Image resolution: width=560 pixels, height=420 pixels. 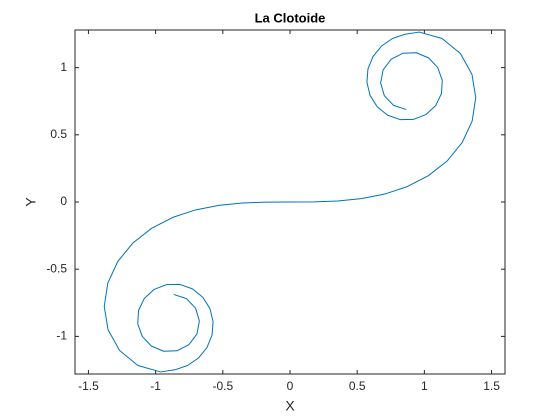 What do you see at coordinates (88, 386) in the screenshot?
I see `x-tick-label: -1.5` at bounding box center [88, 386].